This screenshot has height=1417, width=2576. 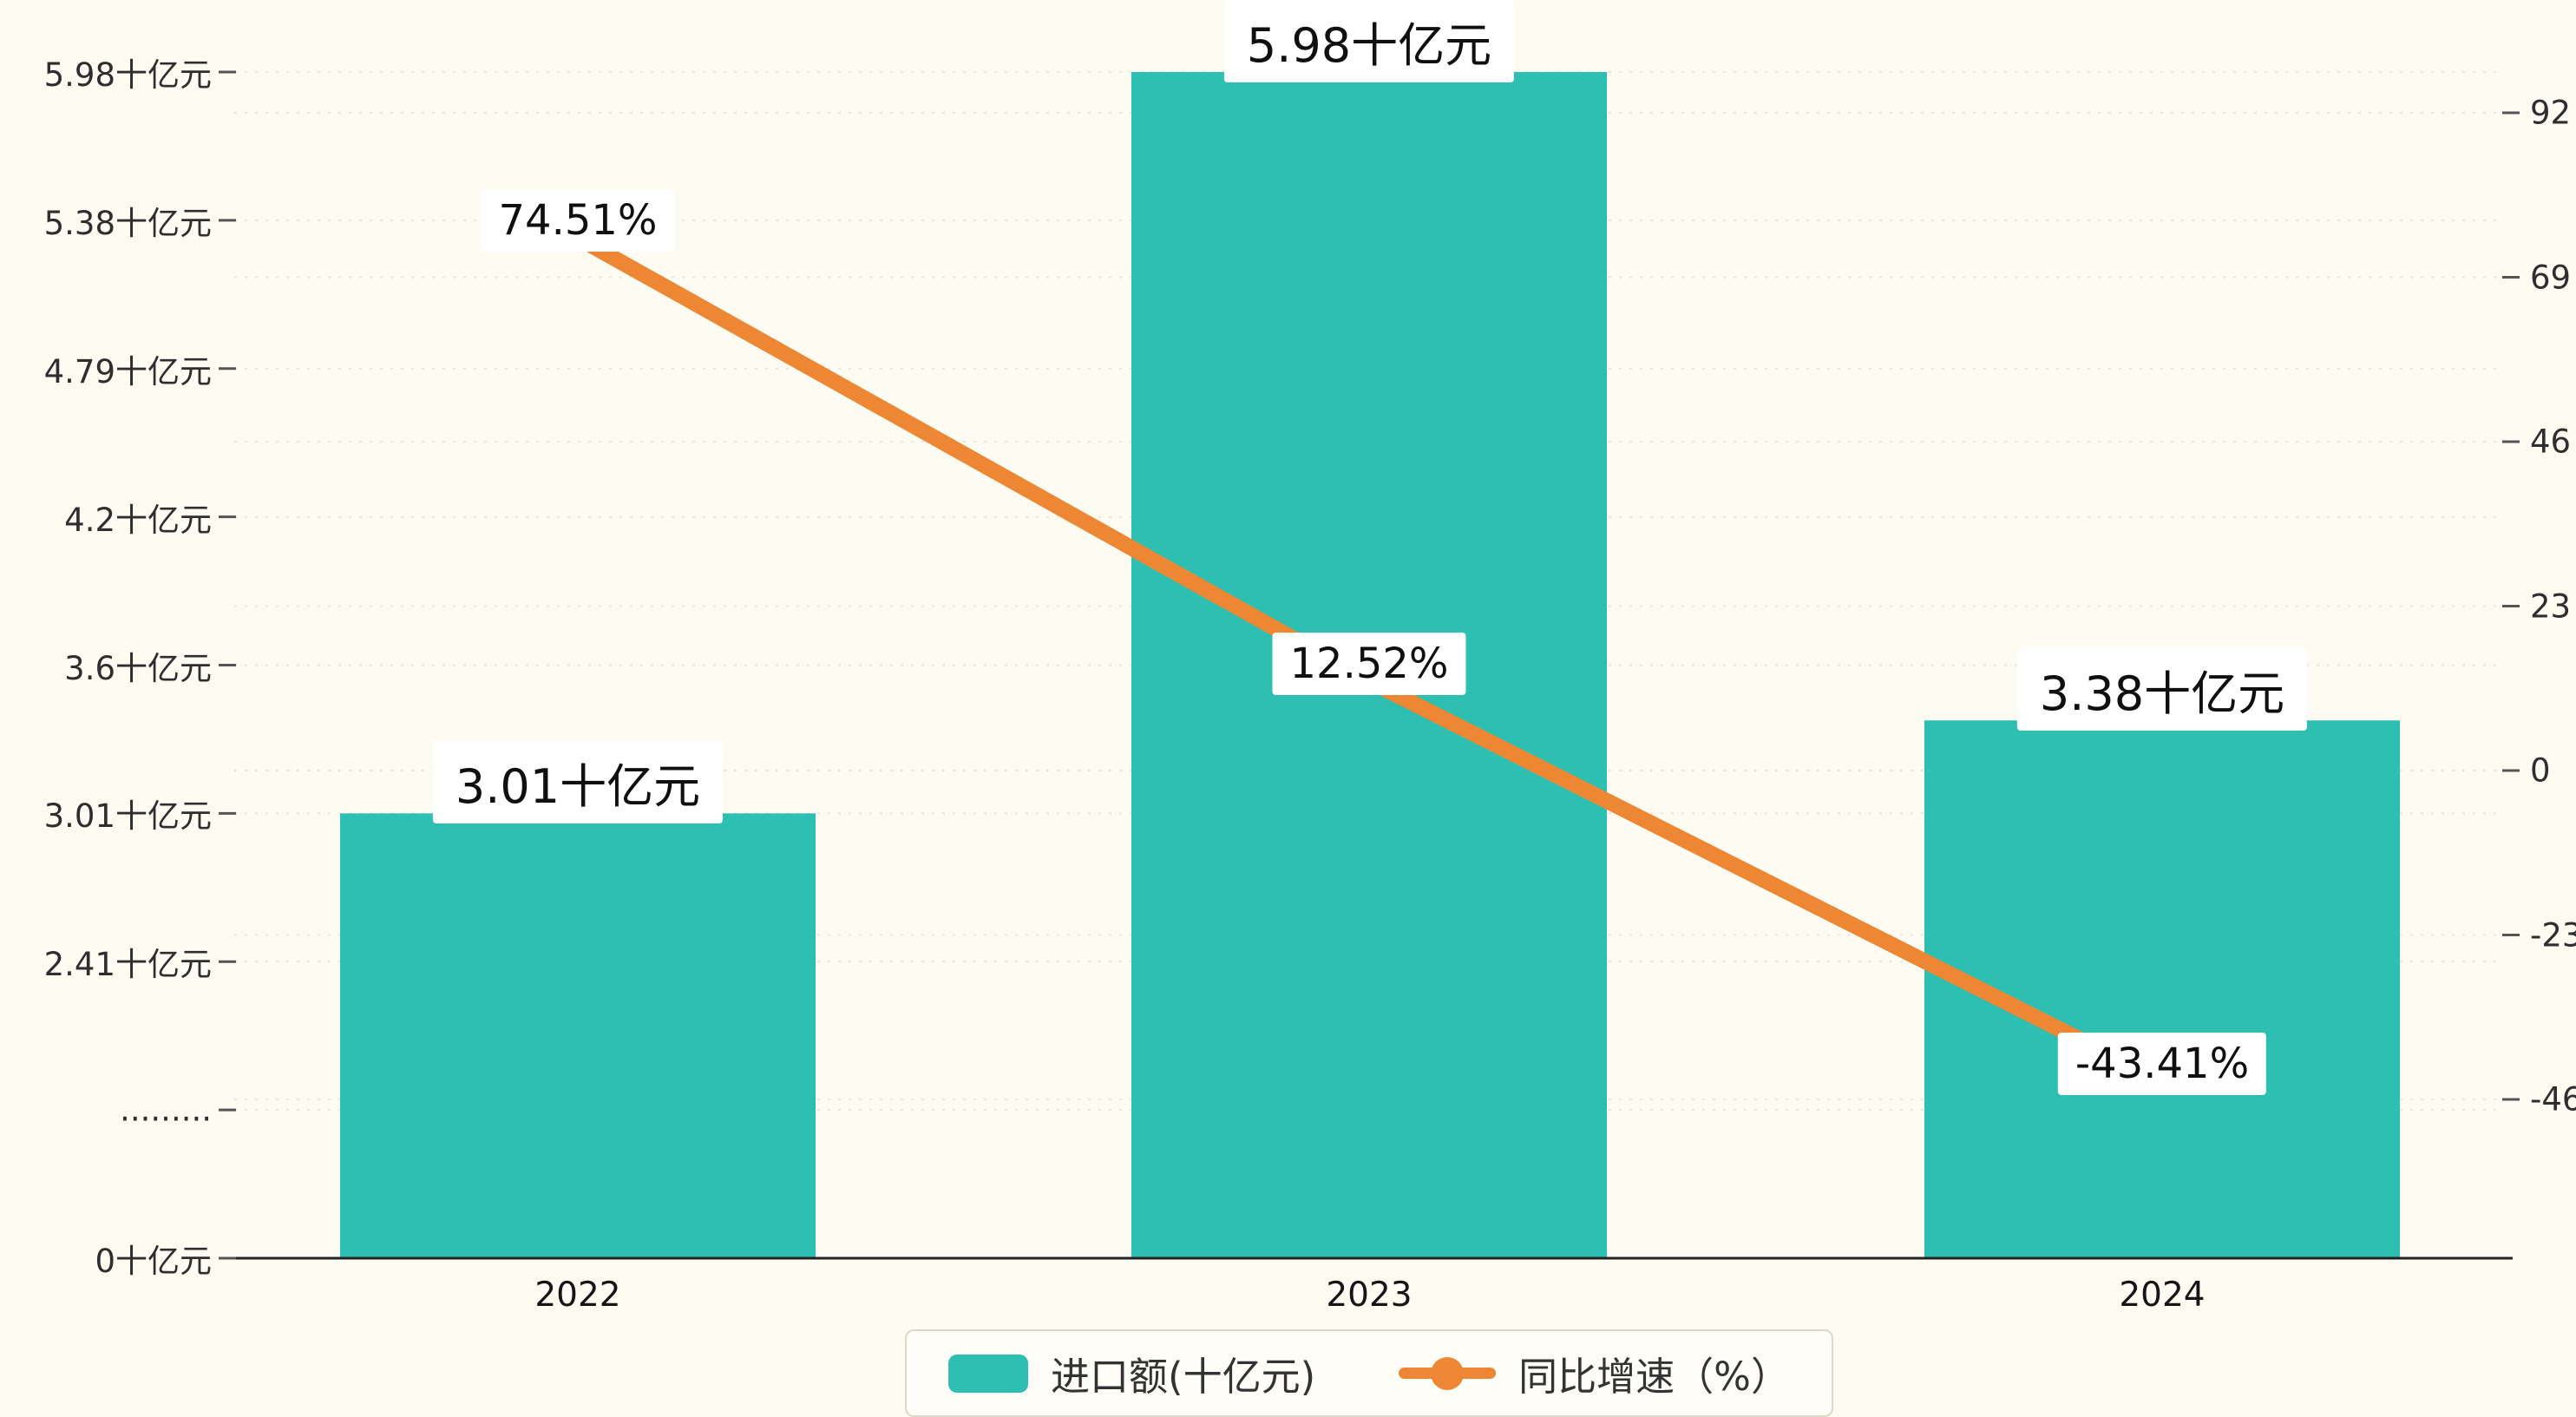 What do you see at coordinates (1654, 1377) in the screenshot?
I see `legend-label-yoy-growth: 同比增速（%）` at bounding box center [1654, 1377].